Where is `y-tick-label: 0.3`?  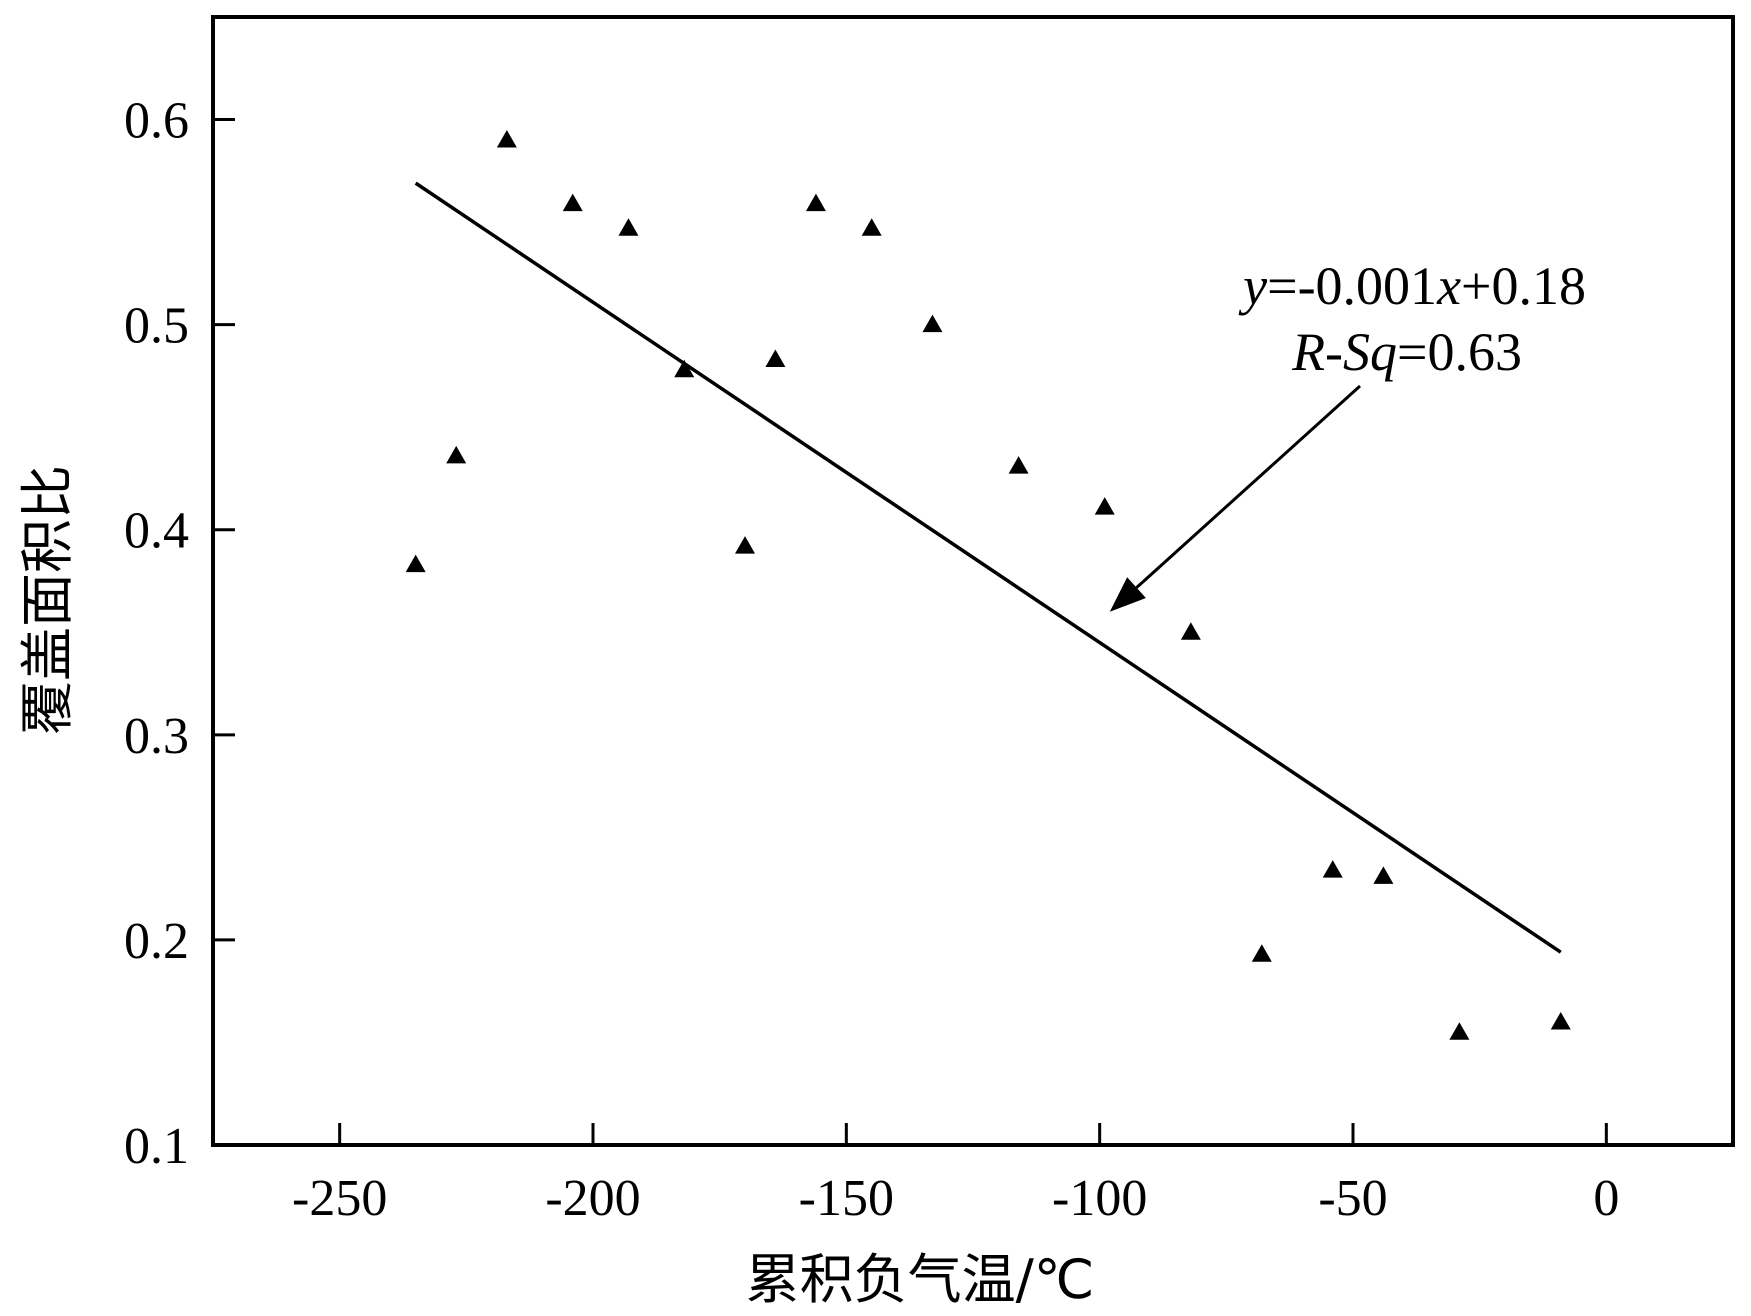
y-tick-label: 0.3 is located at coordinates (156, 736).